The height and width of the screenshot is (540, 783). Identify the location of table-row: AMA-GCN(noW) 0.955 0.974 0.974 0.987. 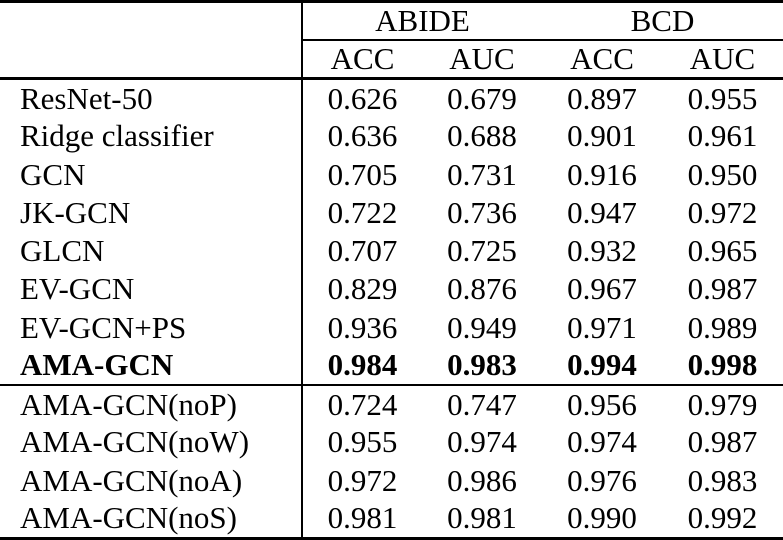
(391, 442).